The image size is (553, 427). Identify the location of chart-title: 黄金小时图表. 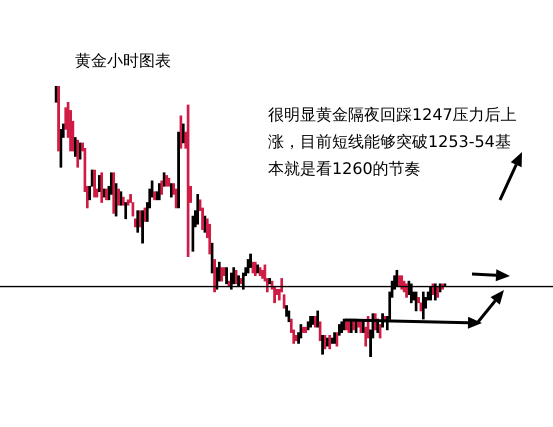
(123, 61).